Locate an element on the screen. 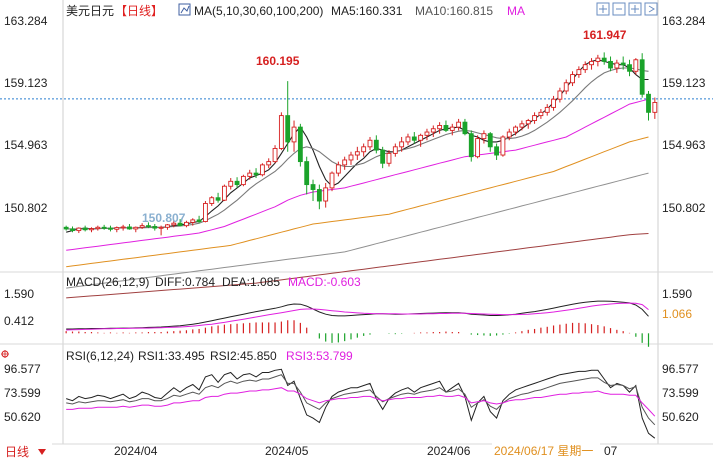  period-tab is located at coordinates (26, 451).